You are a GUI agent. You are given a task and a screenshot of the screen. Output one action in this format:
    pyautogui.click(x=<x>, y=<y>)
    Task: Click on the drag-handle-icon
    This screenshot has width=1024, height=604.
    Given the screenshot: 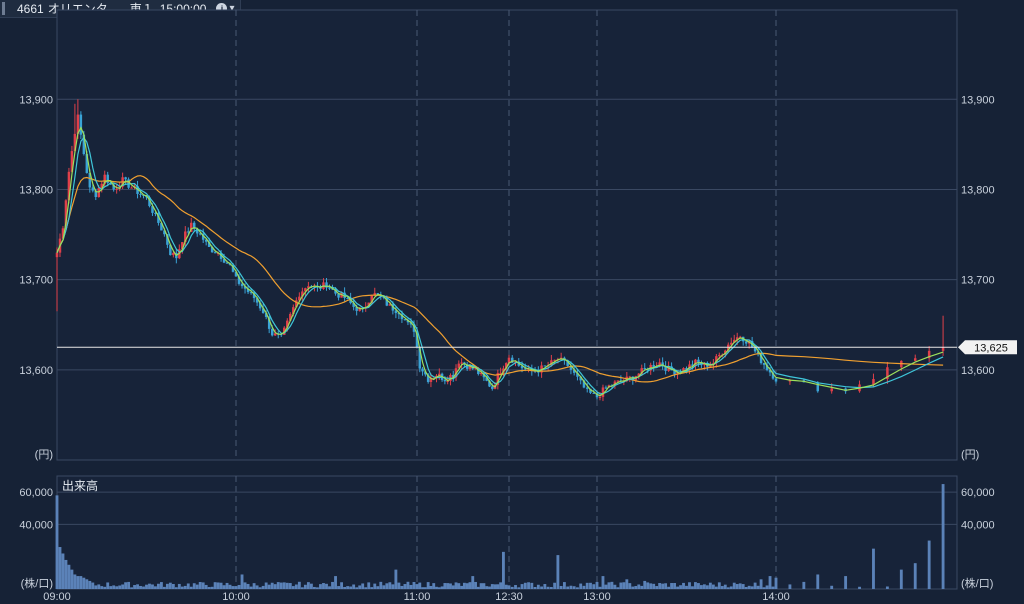 What is the action you would take?
    pyautogui.click(x=3, y=8)
    